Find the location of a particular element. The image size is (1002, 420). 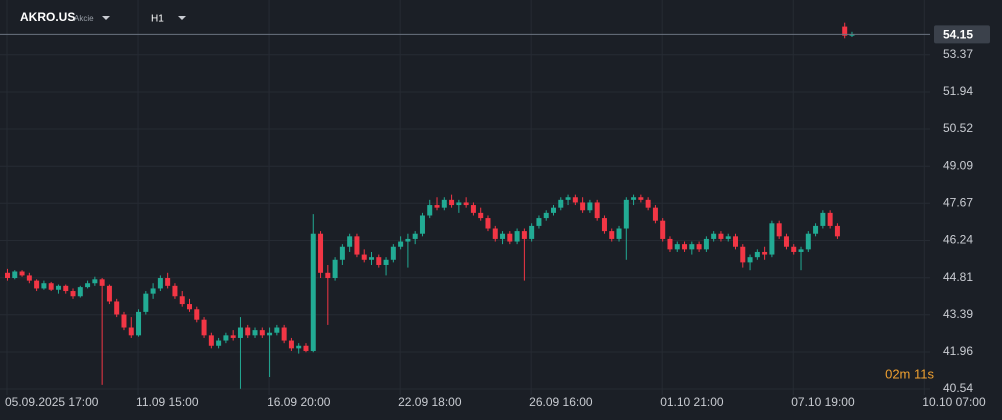

symbol: AKRO.US is located at coordinates (47, 17).